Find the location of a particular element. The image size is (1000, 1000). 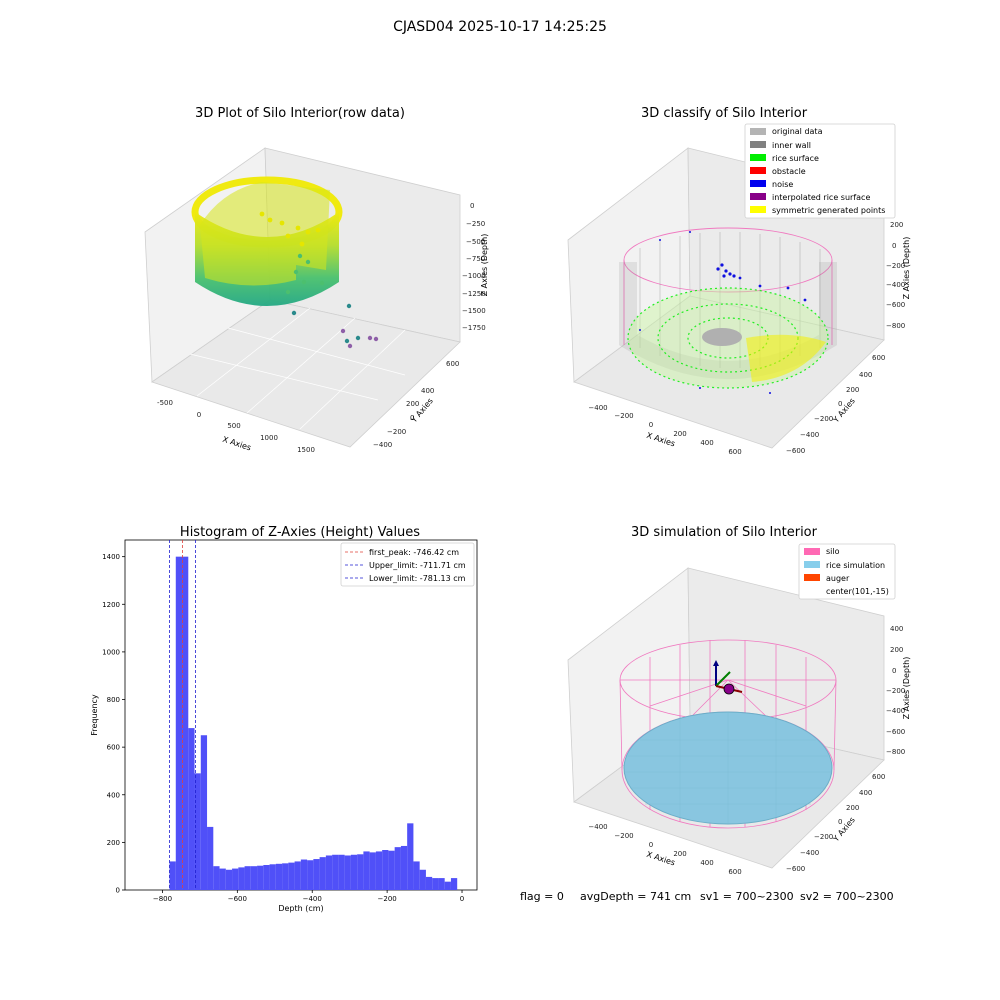

legend-label-first-peak: first_peak: -746.42 cm is located at coordinates (414, 552).